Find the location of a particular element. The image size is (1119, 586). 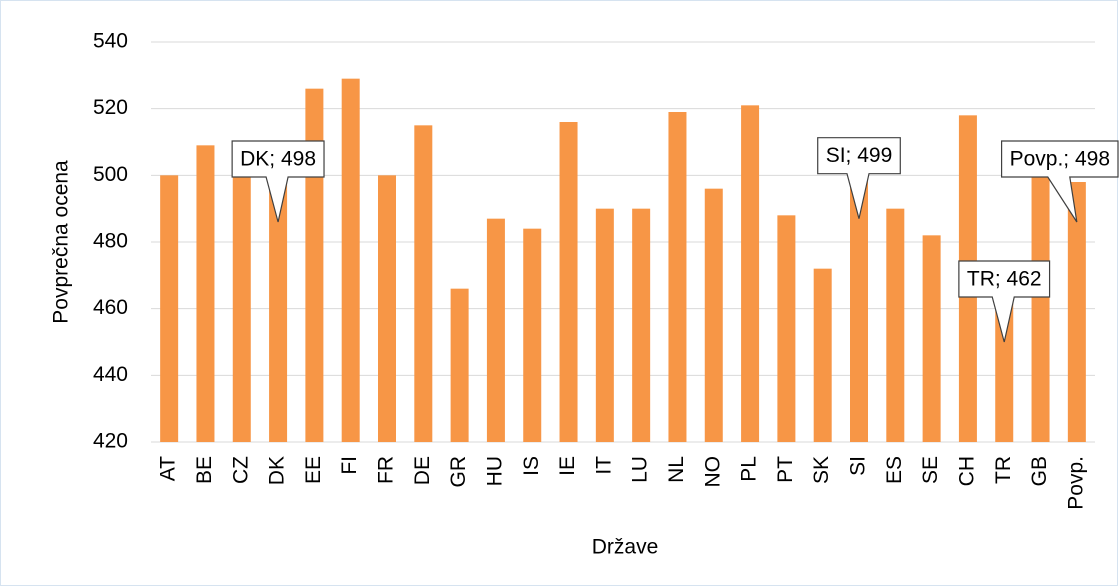

data-label: DK; 498 is located at coordinates (278, 159).